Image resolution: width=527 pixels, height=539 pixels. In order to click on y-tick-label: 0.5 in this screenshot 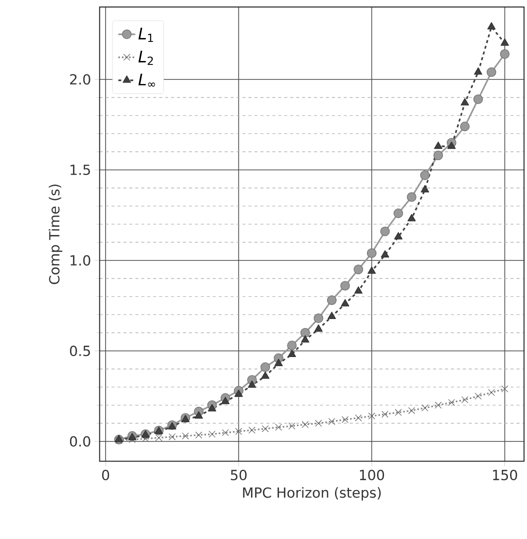, I will do `click(80, 351)`.